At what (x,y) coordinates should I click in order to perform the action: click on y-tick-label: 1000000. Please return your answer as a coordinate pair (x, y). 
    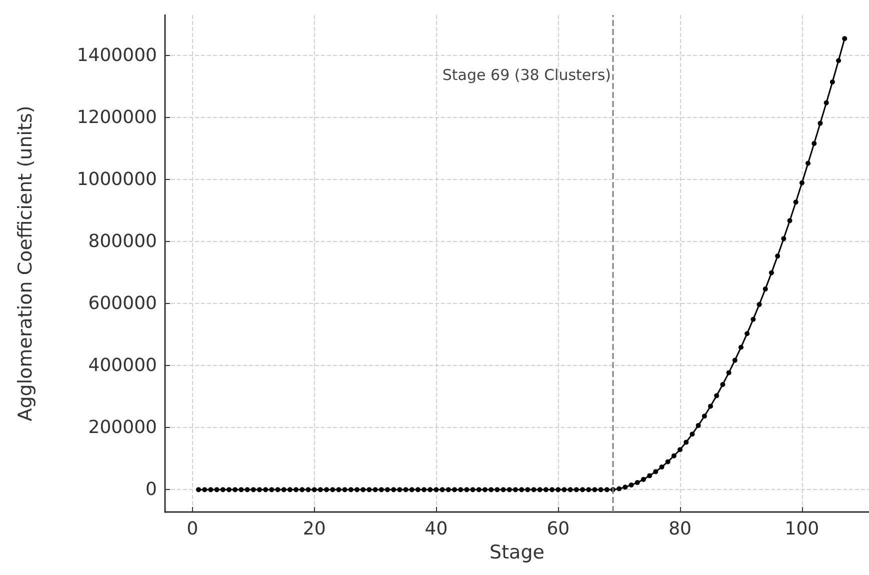
    Looking at the image, I should click on (116, 179).